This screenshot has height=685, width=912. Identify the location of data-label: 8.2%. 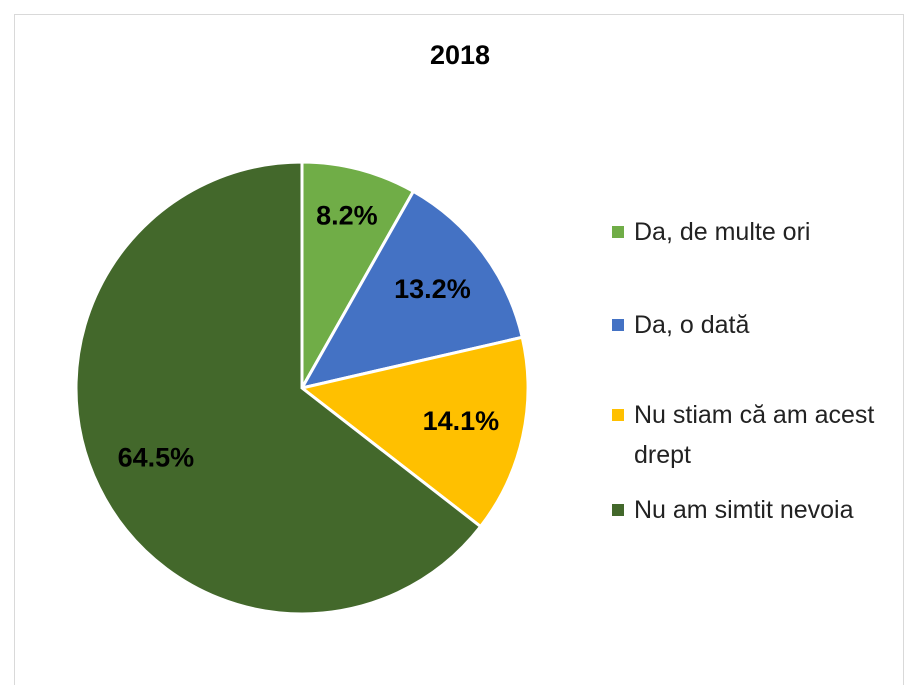
(347, 216).